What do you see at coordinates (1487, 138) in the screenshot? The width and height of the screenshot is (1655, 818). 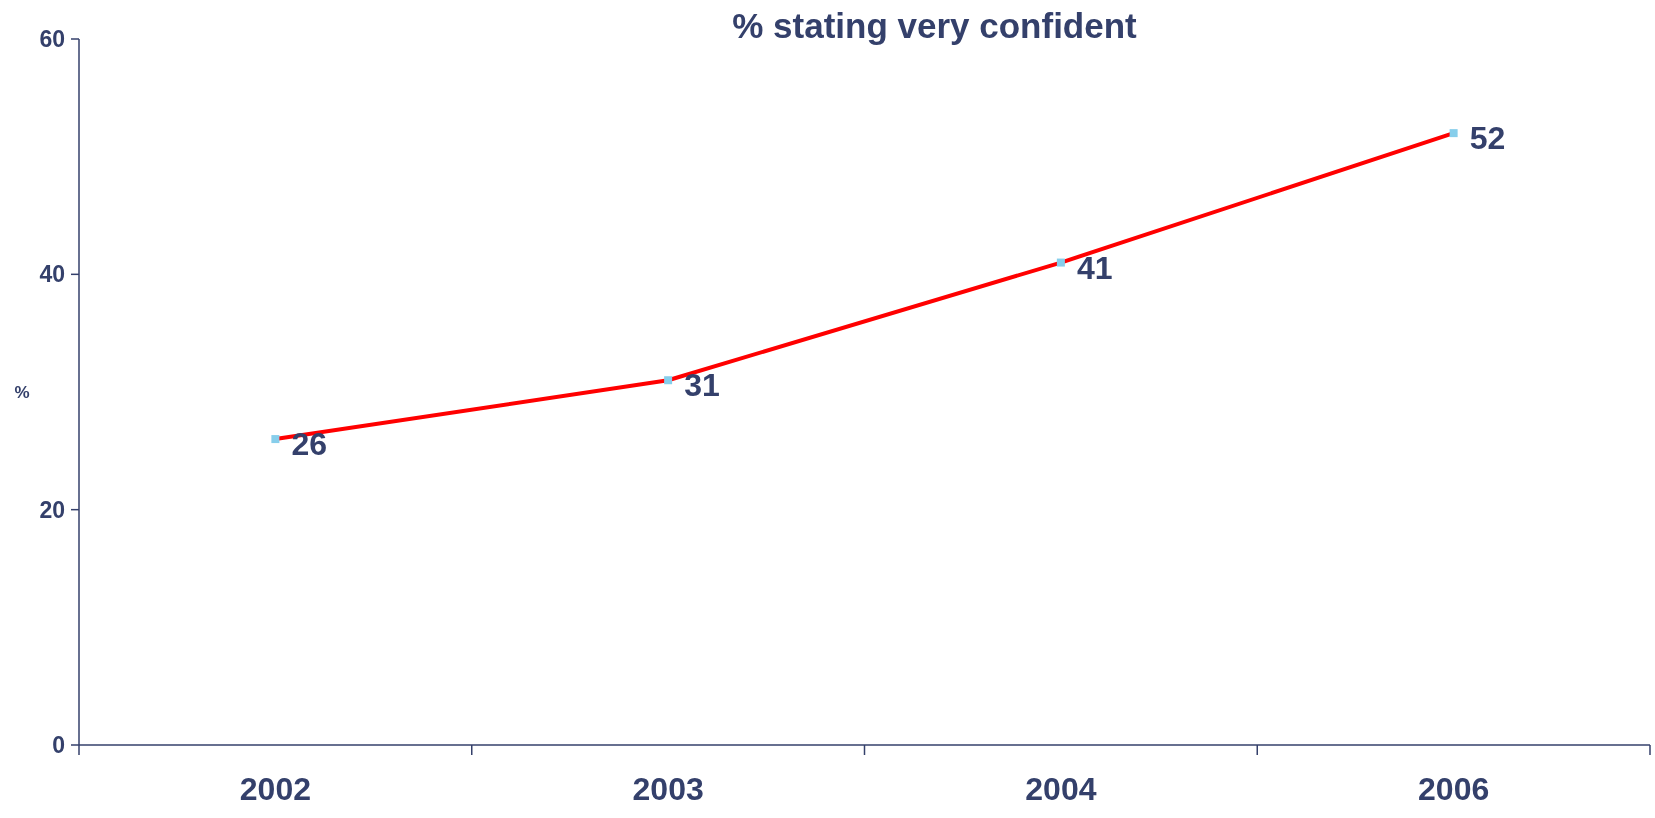 I see `data-label: 52` at bounding box center [1487, 138].